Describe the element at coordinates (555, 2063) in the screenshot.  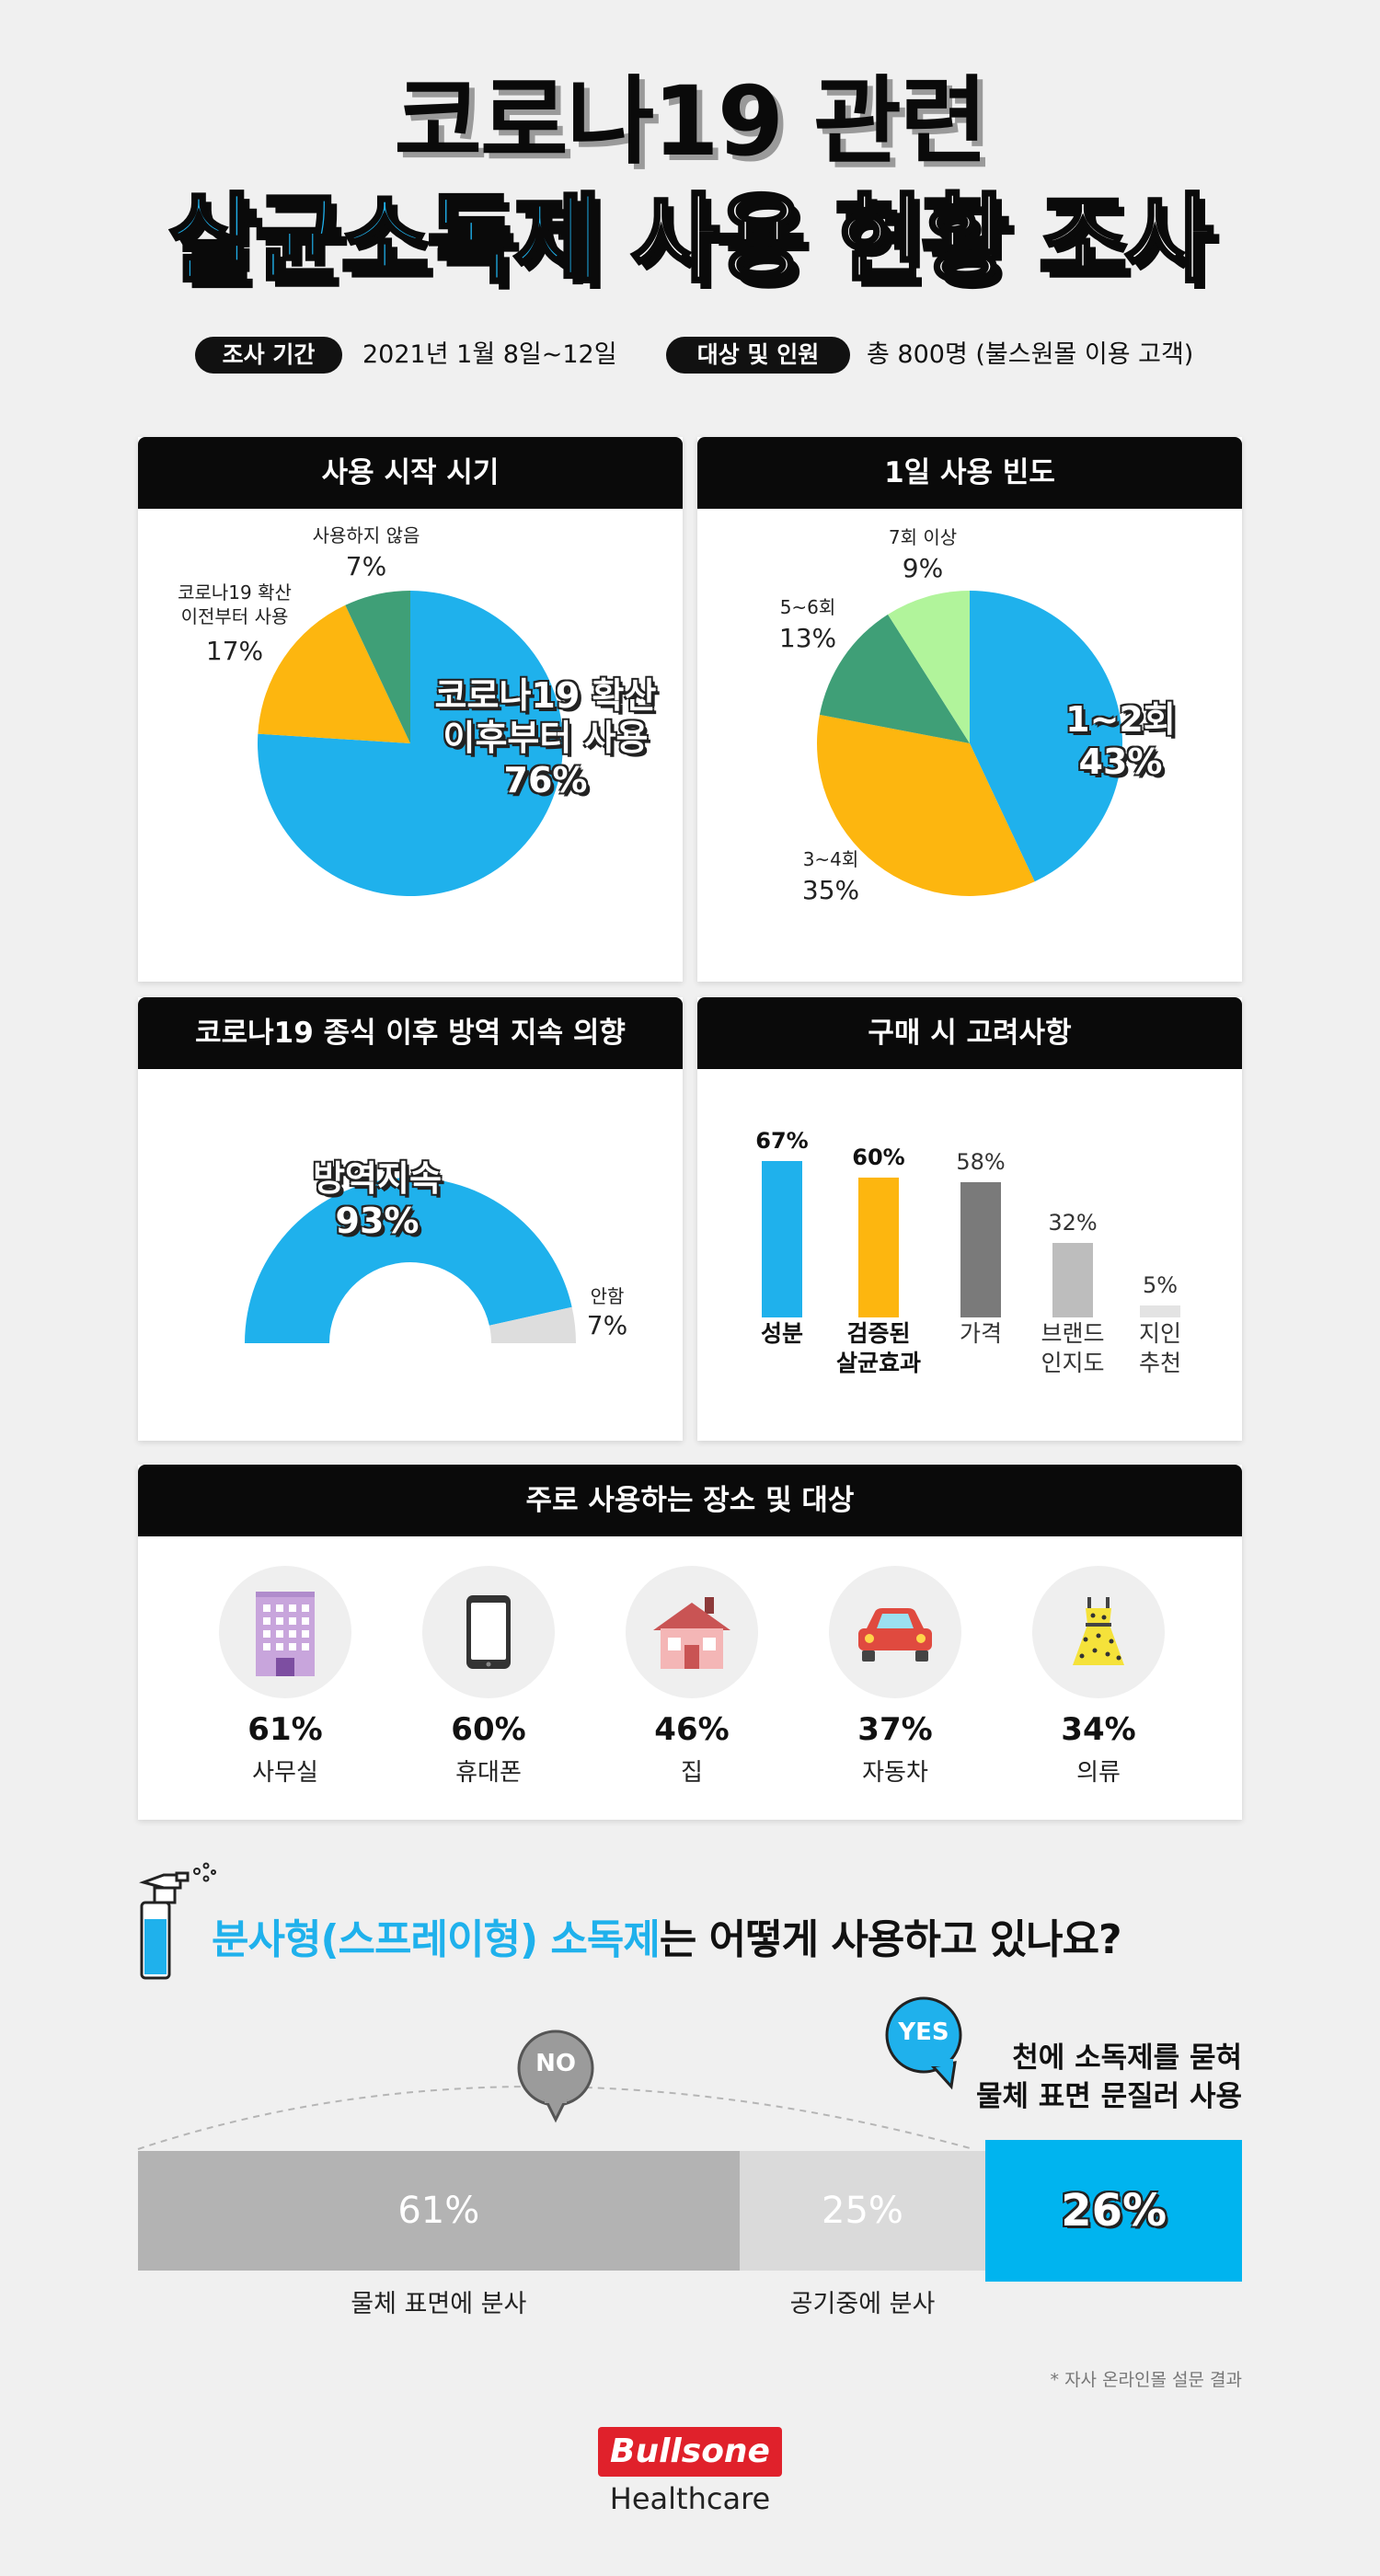
I see `no-badge: NO` at that location.